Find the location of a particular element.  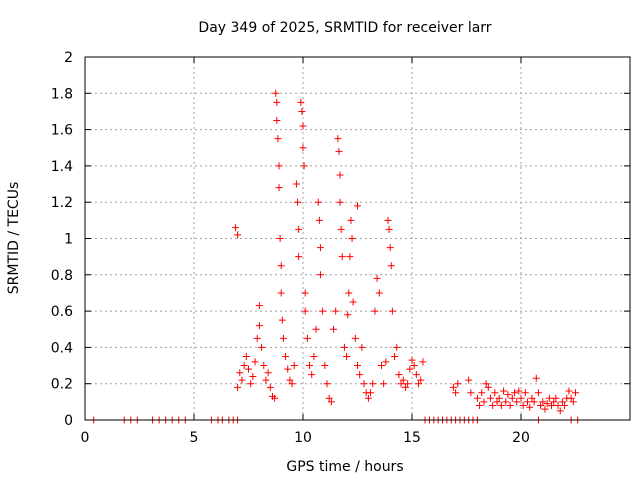

x-tick-label: 15 is located at coordinates (412, 438).